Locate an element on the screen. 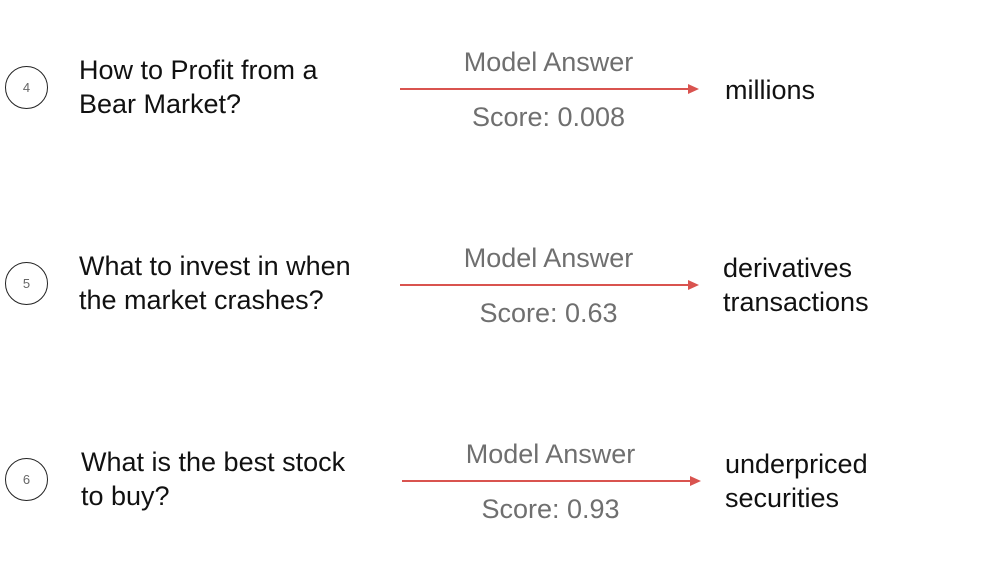 Image resolution: width=981 pixels, height=571 pixels. answer-line: transactions is located at coordinates (796, 302).